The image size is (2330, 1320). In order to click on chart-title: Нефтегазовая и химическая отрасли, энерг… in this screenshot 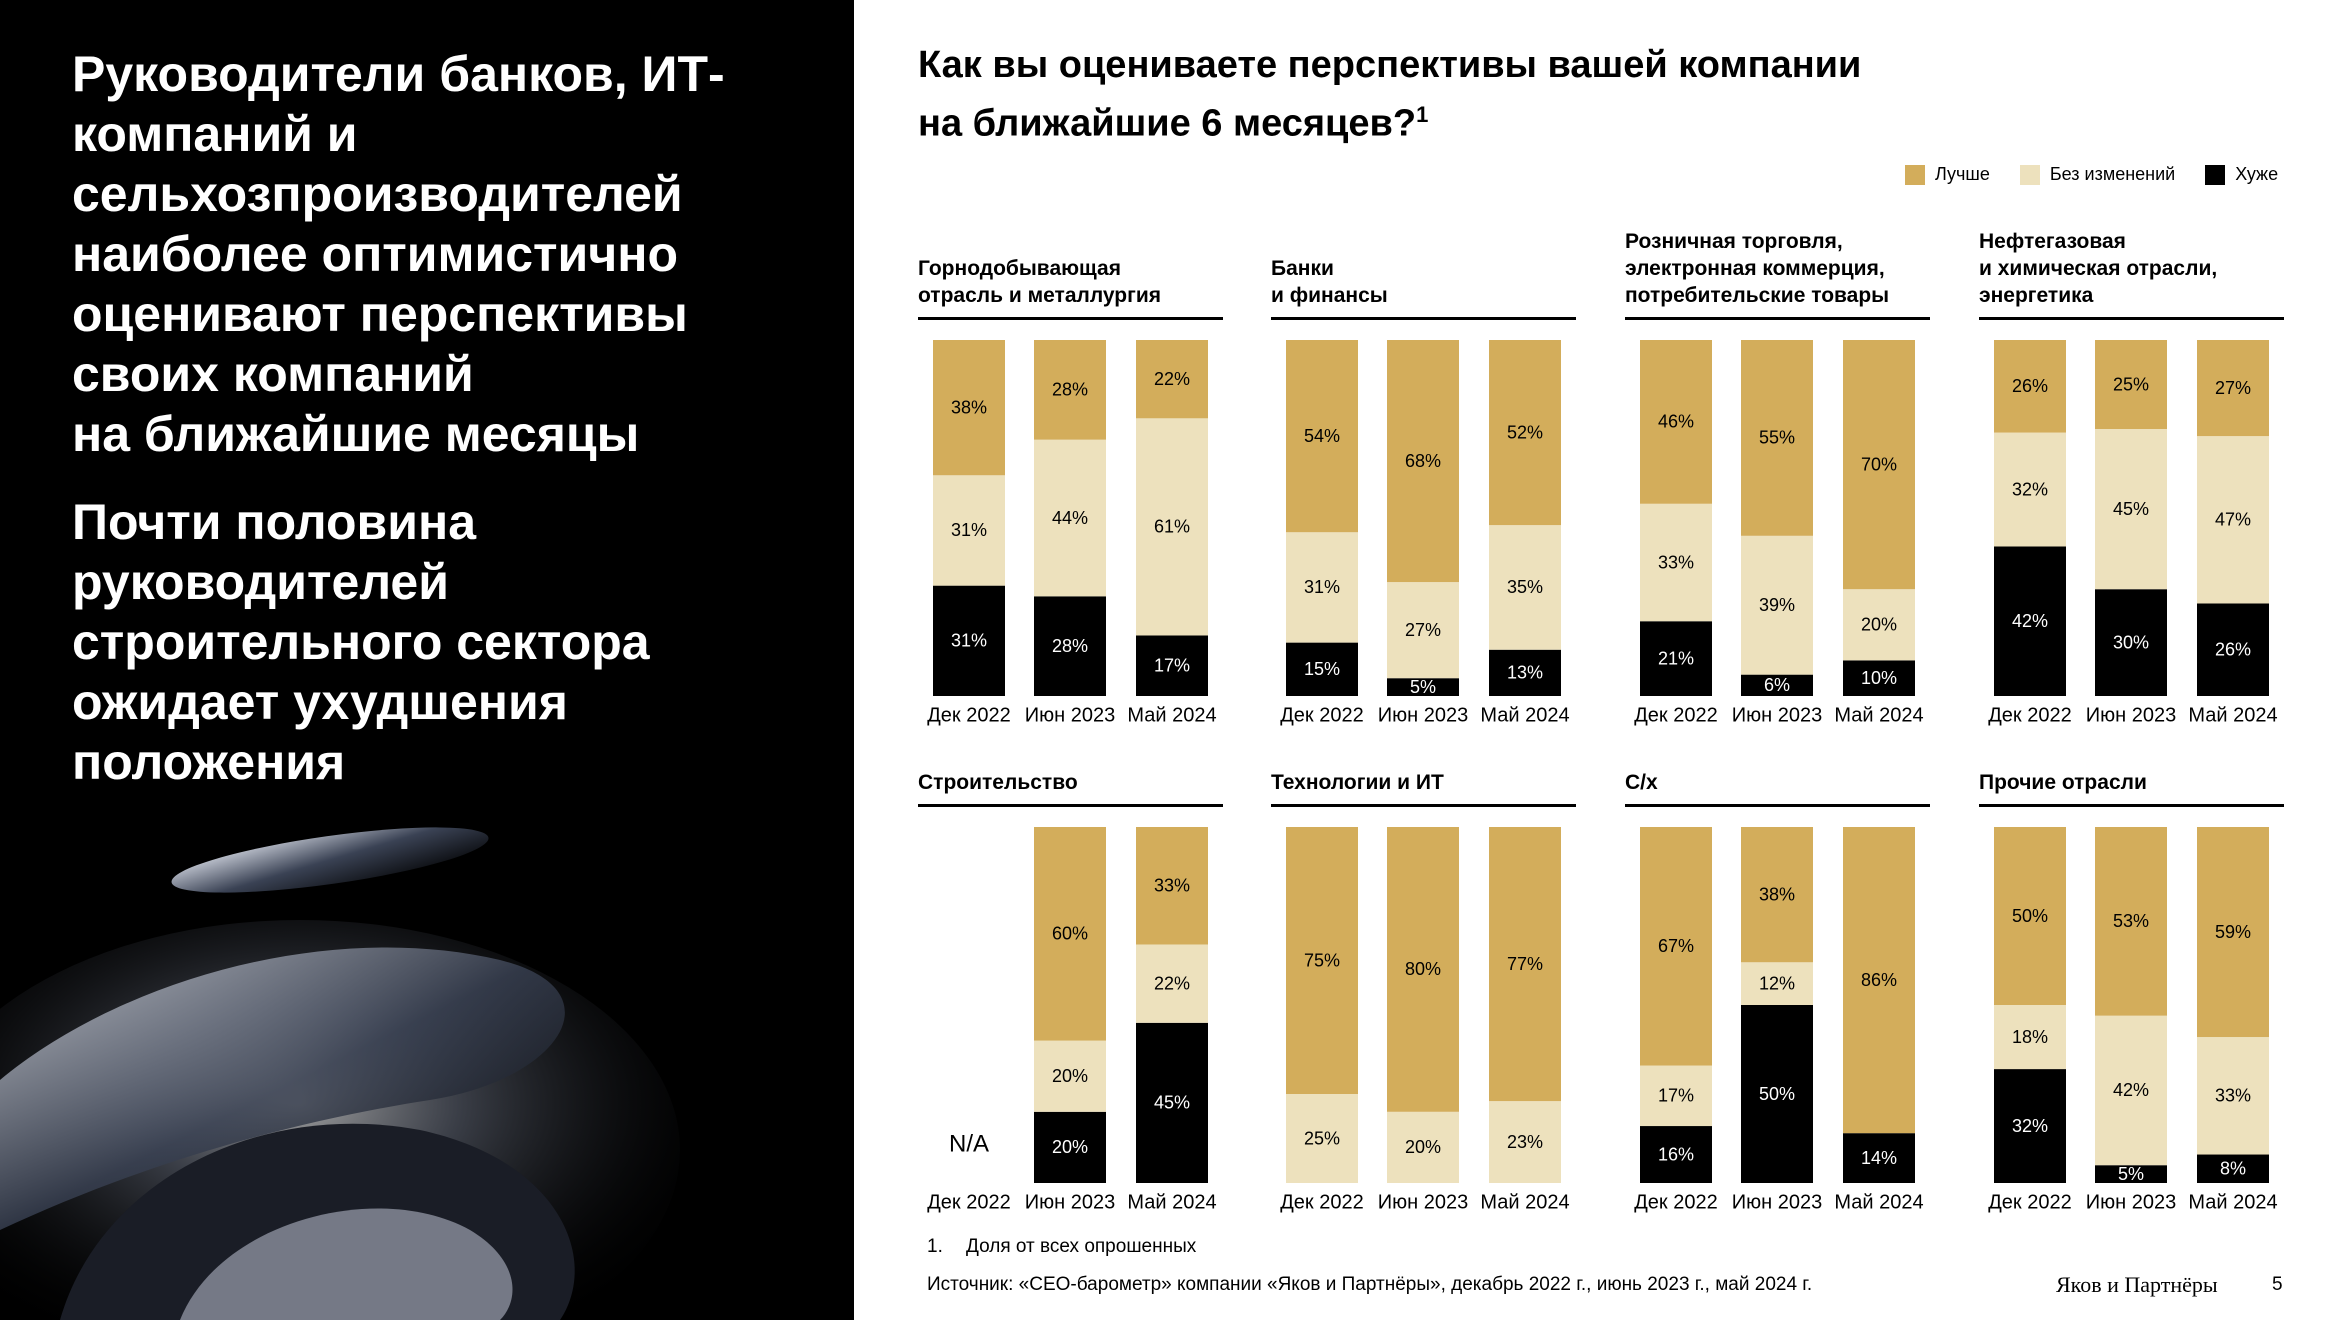, I will do `click(2131, 266)`.